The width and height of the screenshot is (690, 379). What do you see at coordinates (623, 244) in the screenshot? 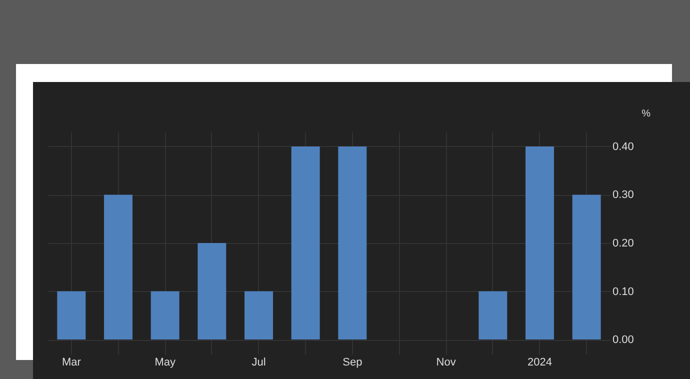
I see `y-tick-label: 0.20` at bounding box center [623, 244].